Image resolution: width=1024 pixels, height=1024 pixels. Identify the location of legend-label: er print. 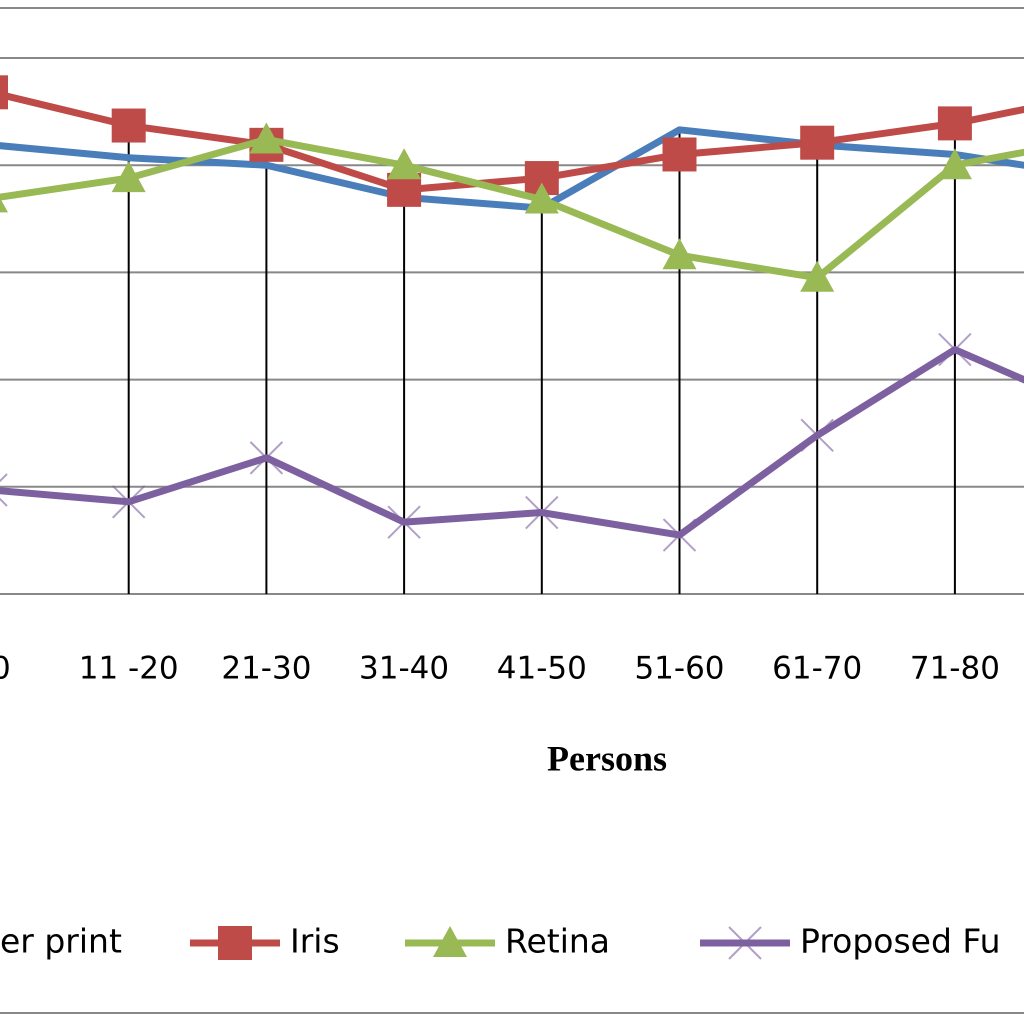
(61, 941).